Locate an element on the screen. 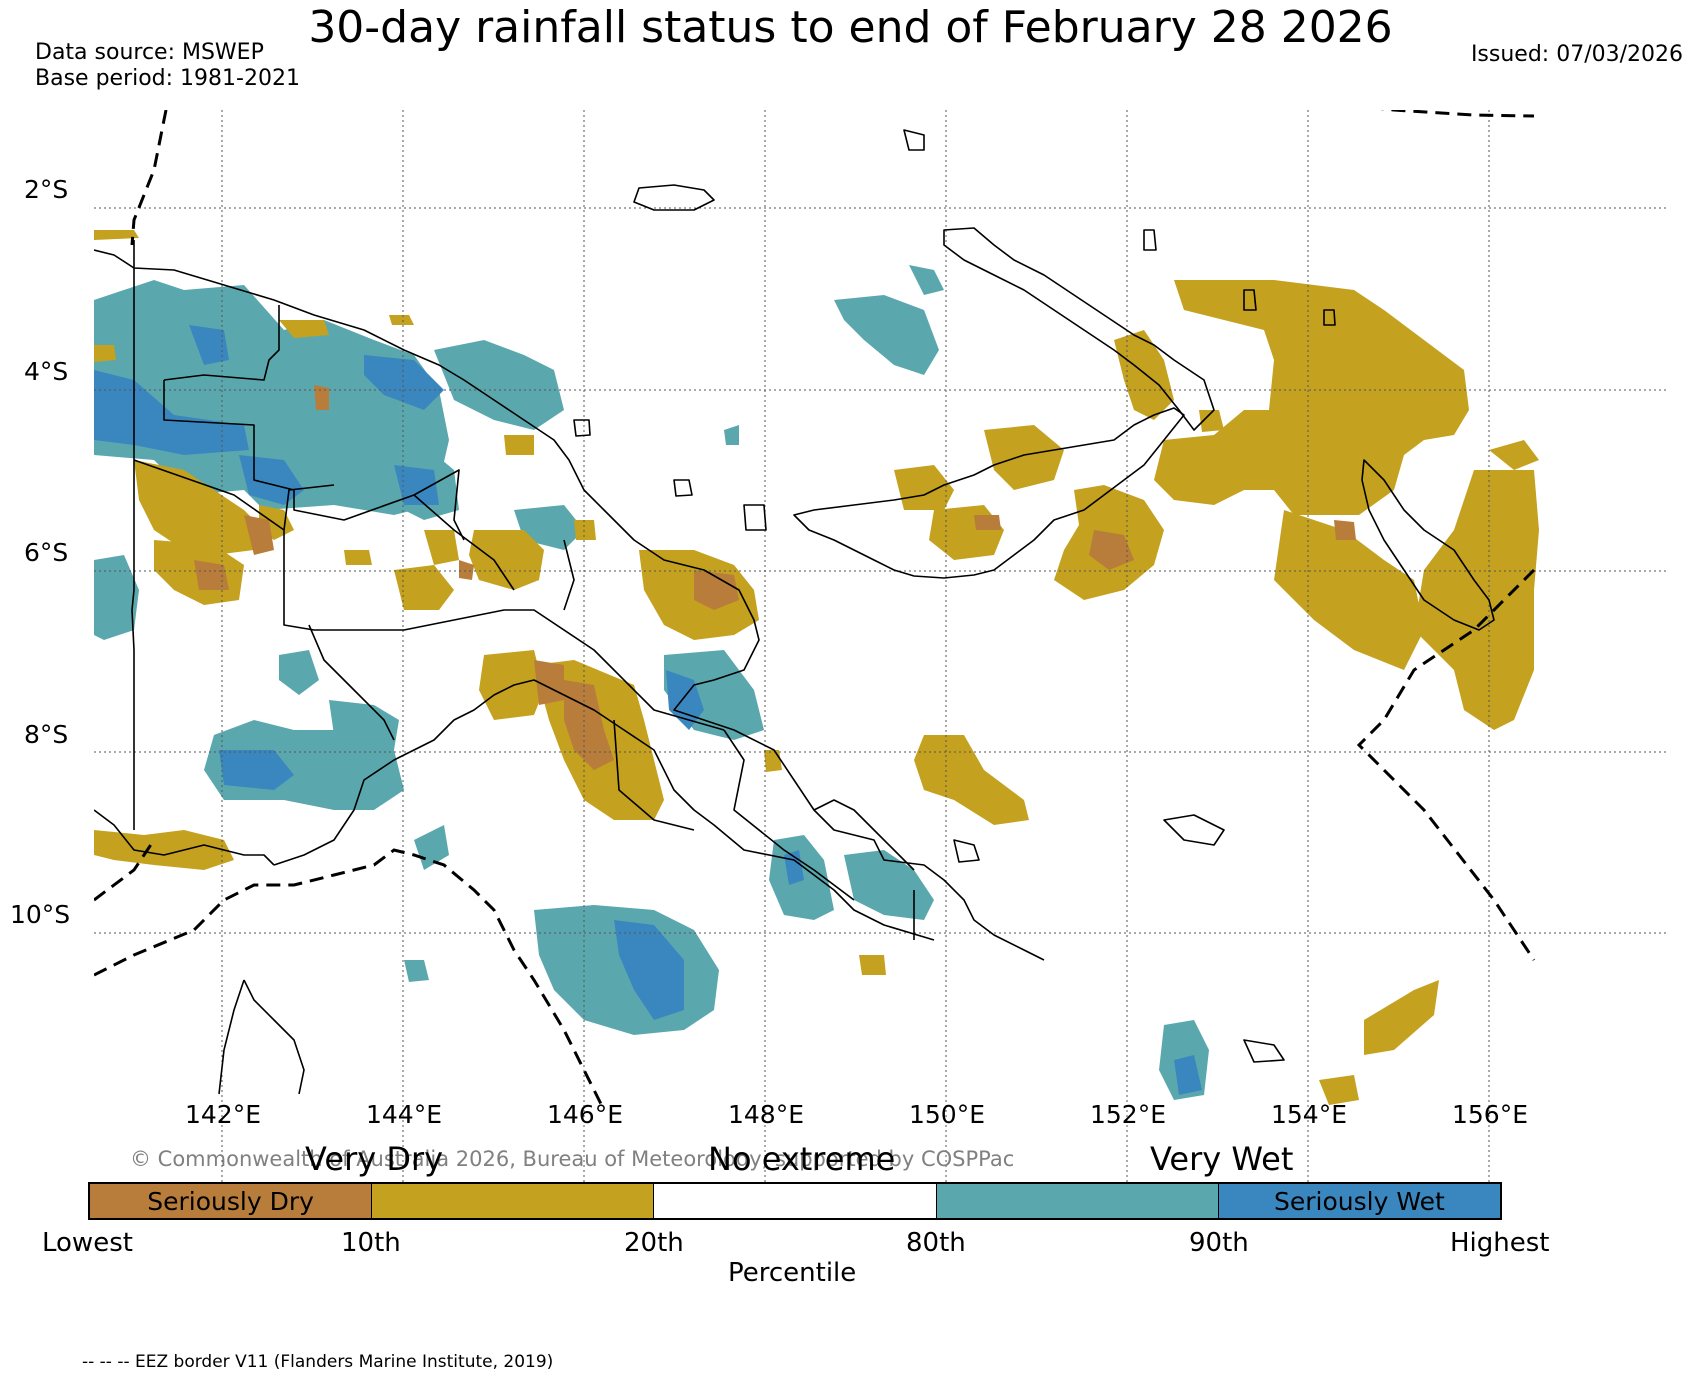  legend-swatch-no-extreme is located at coordinates (795, 1201).